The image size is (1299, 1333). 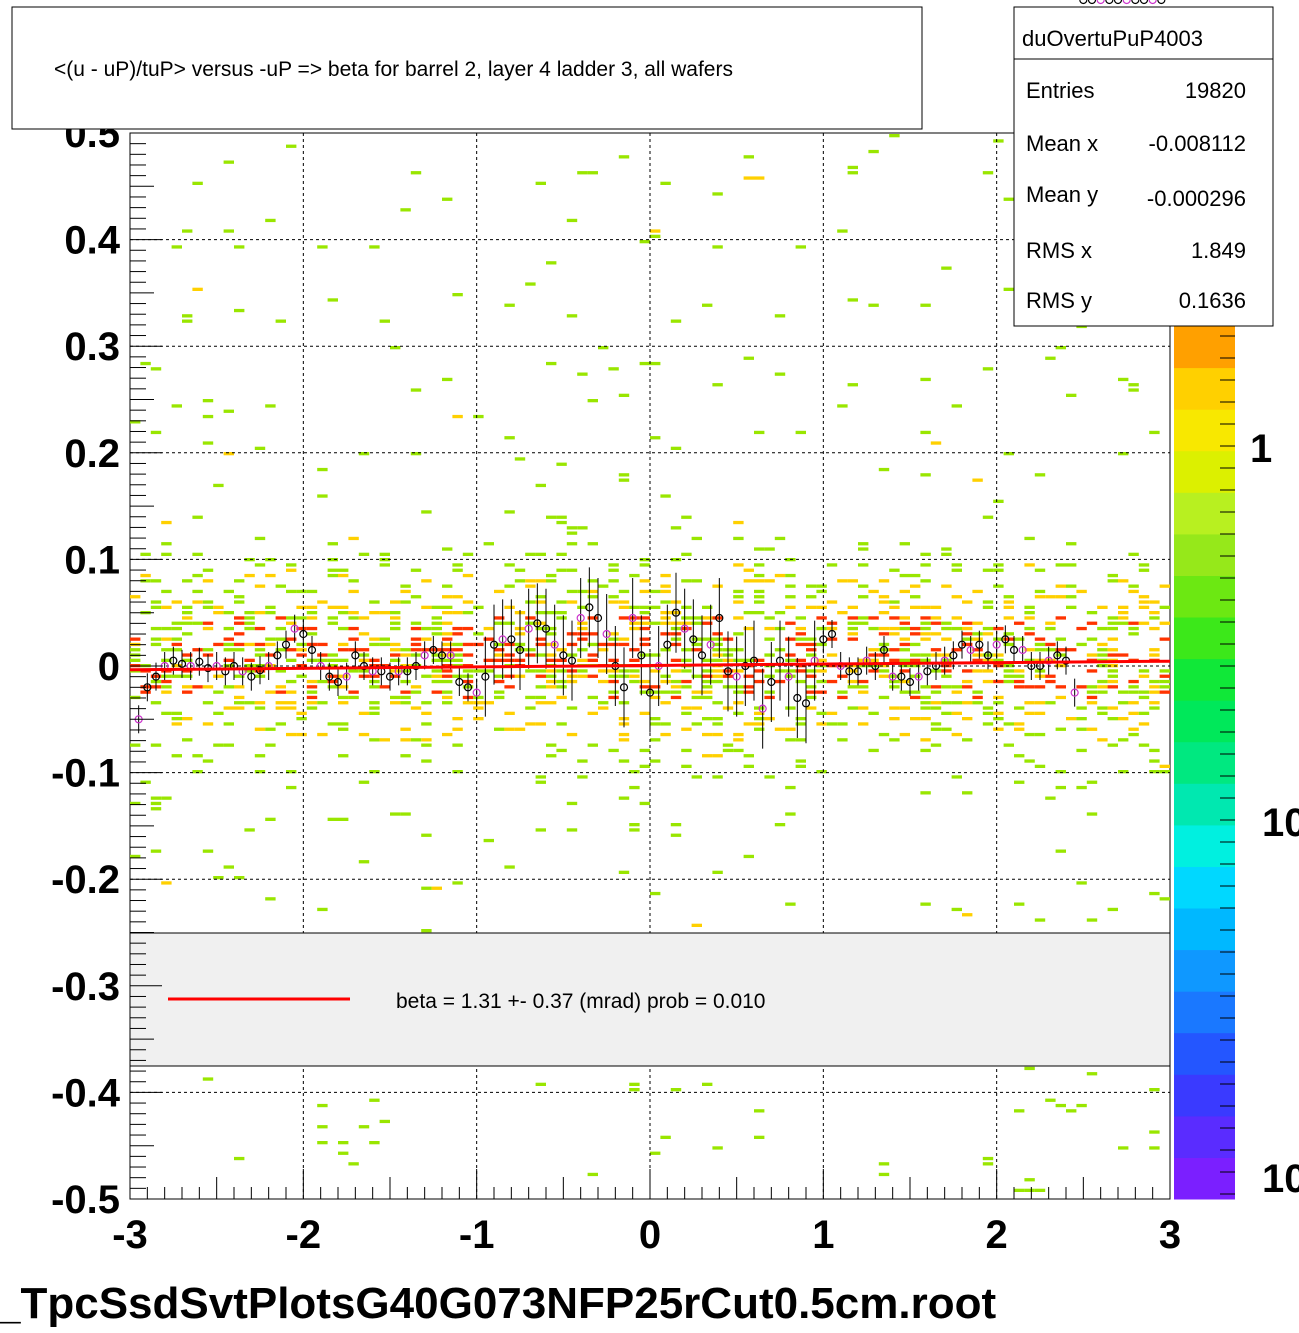 What do you see at coordinates (1218, 250) in the screenshot?
I see `stats-row-value: 1.849` at bounding box center [1218, 250].